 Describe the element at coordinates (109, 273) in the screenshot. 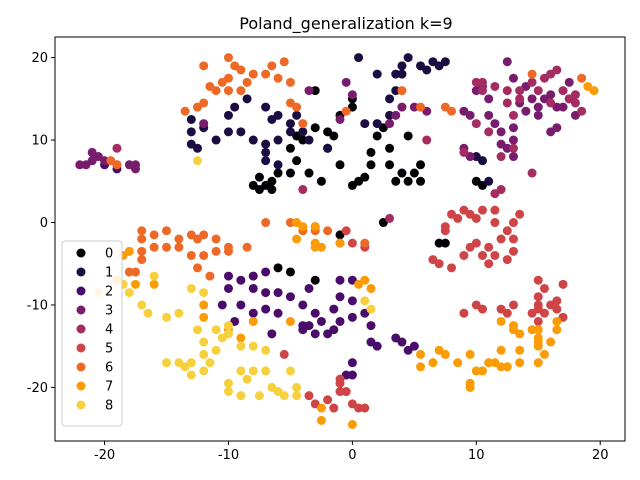

I see `legend-label: 1` at that location.